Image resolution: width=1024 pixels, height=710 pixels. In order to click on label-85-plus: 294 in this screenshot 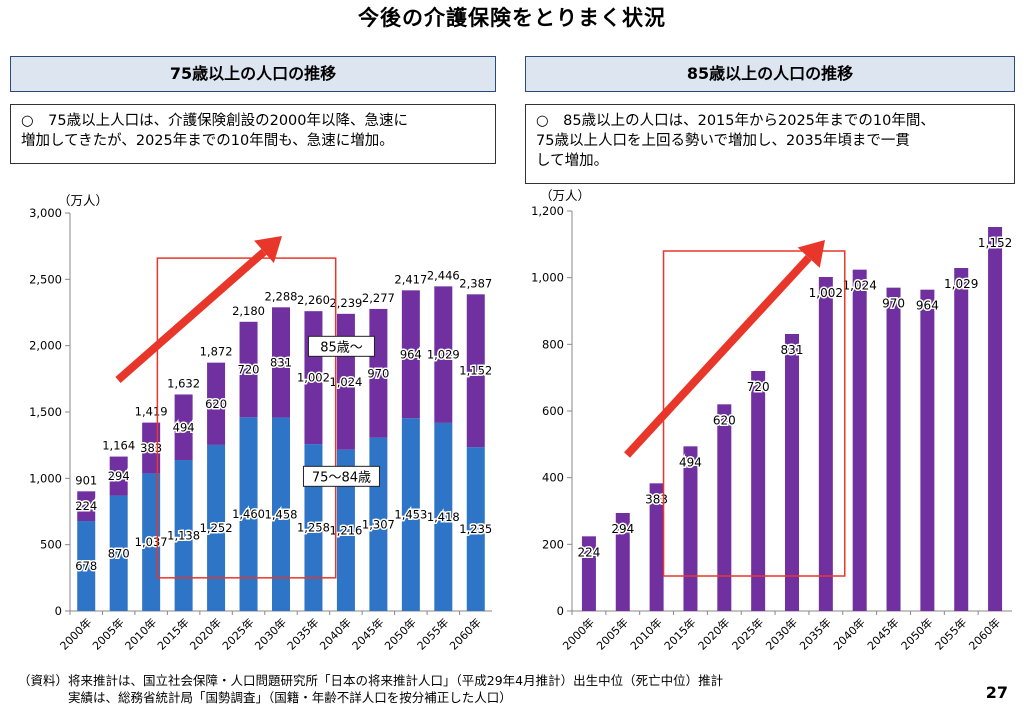, I will do `click(119, 476)`.